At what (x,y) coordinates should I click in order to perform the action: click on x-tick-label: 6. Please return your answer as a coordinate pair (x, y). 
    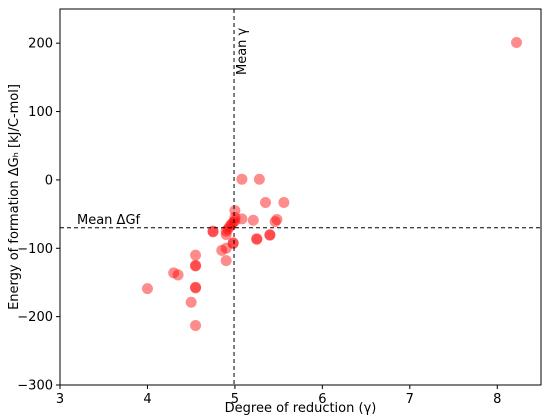
    Looking at the image, I should click on (322, 399).